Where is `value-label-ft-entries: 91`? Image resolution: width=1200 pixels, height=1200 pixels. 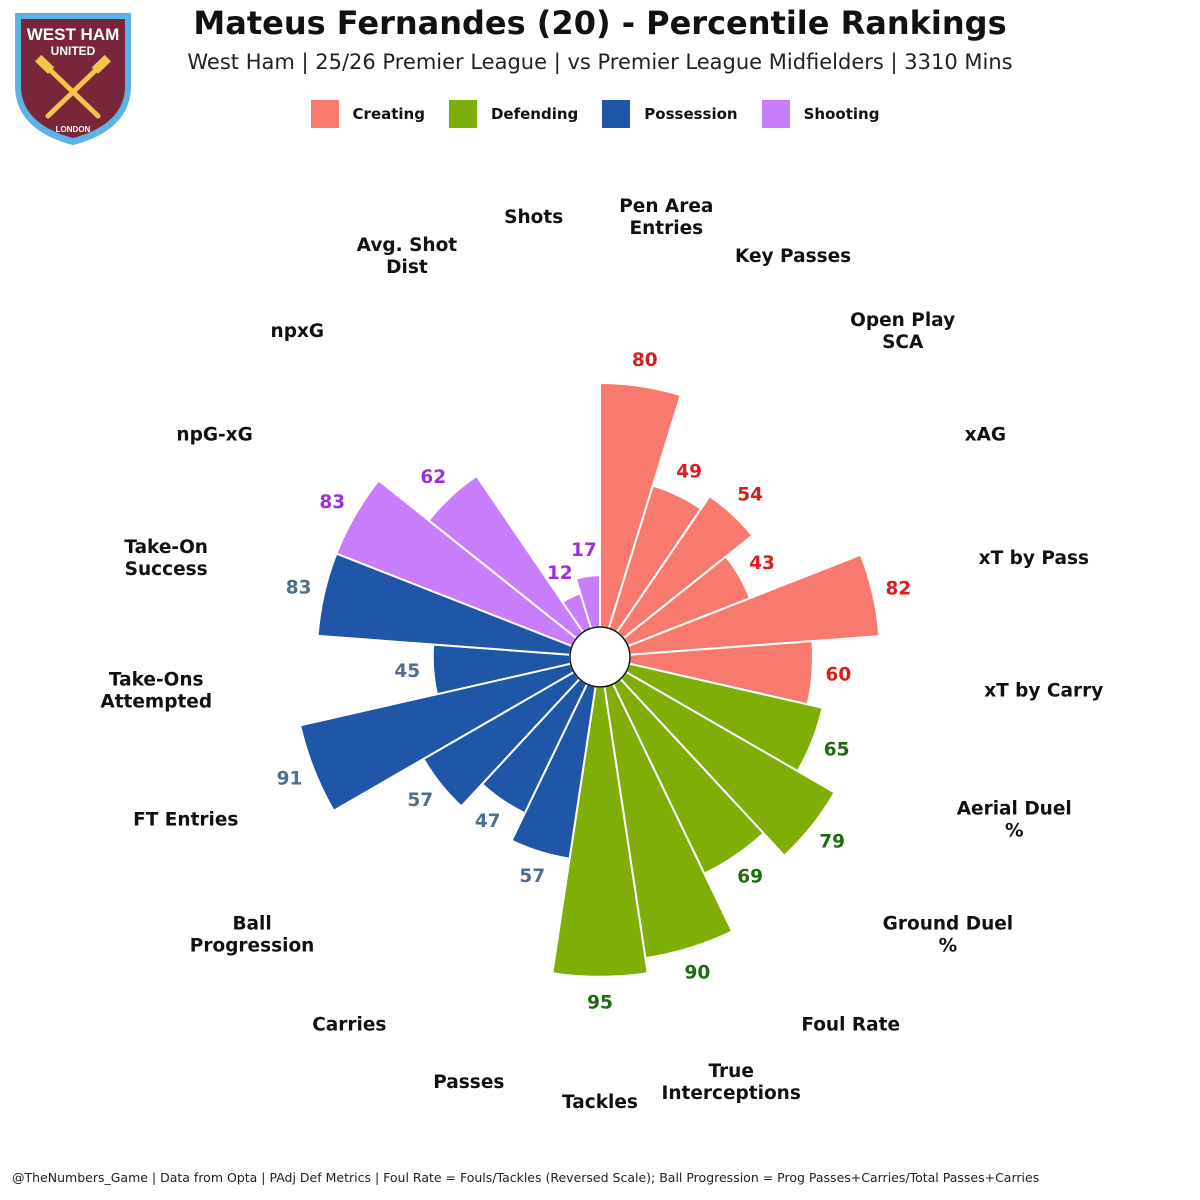 value-label-ft-entries: 91 is located at coordinates (290, 778).